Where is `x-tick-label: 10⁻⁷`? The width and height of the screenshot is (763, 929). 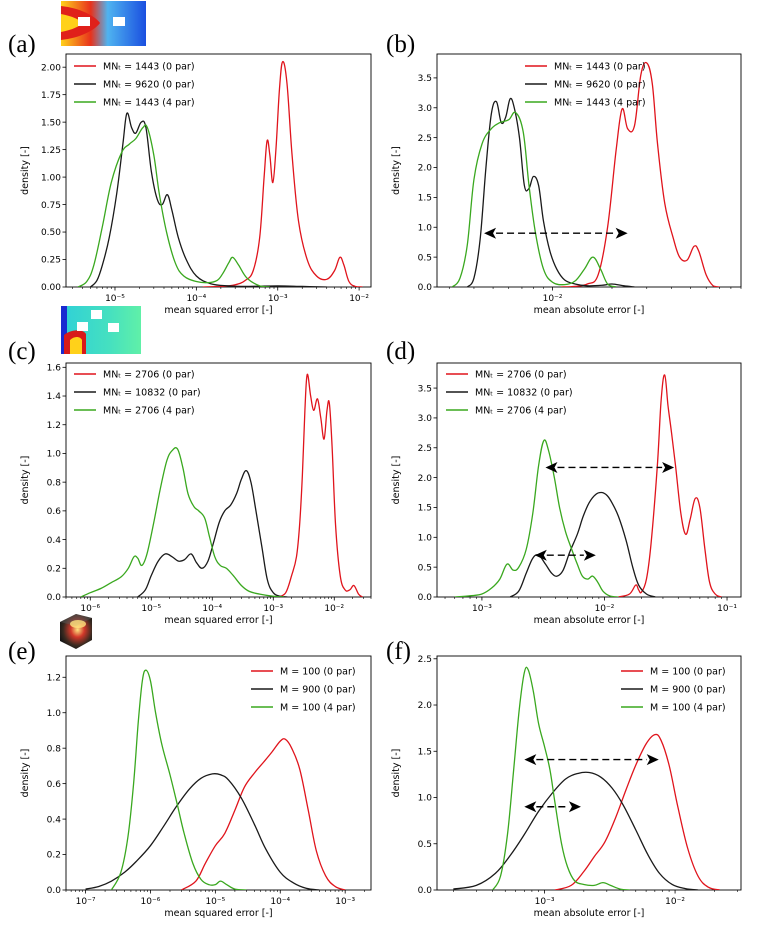
x-tick-label: 10⁻⁷ is located at coordinates (86, 902).